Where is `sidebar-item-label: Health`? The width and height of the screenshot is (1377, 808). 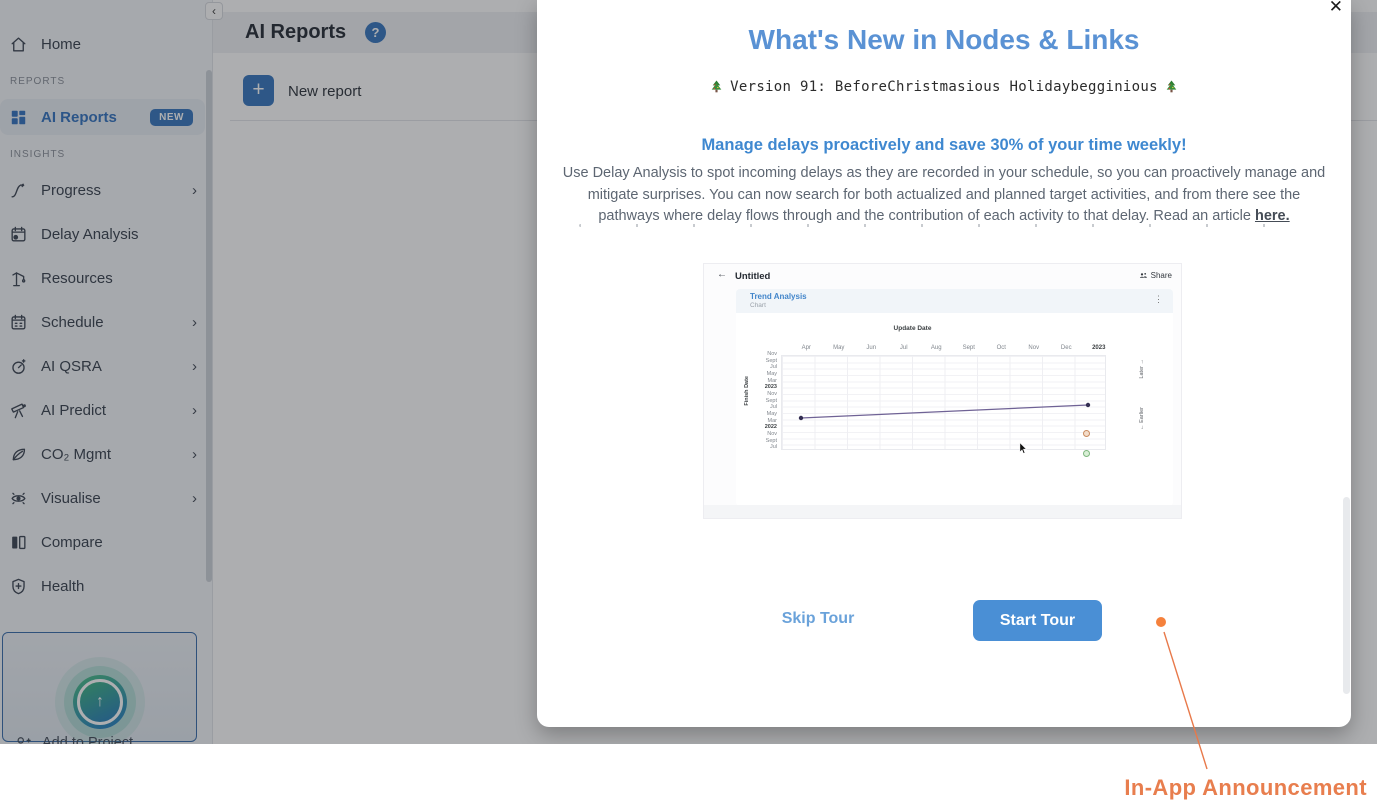 sidebar-item-label: Health is located at coordinates (63, 586).